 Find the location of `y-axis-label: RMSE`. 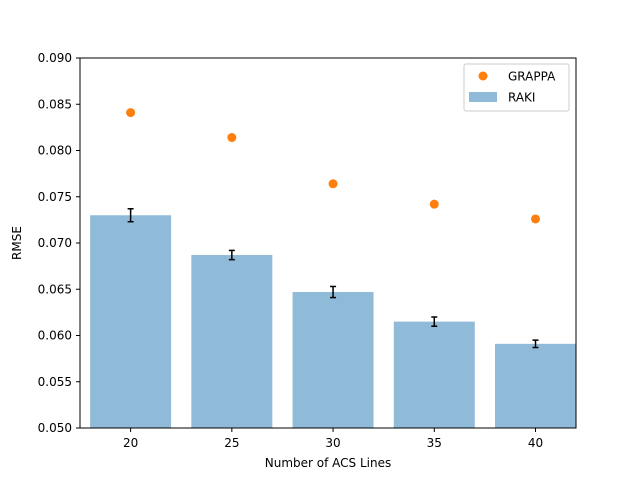

y-axis-label: RMSE is located at coordinates (17, 243).